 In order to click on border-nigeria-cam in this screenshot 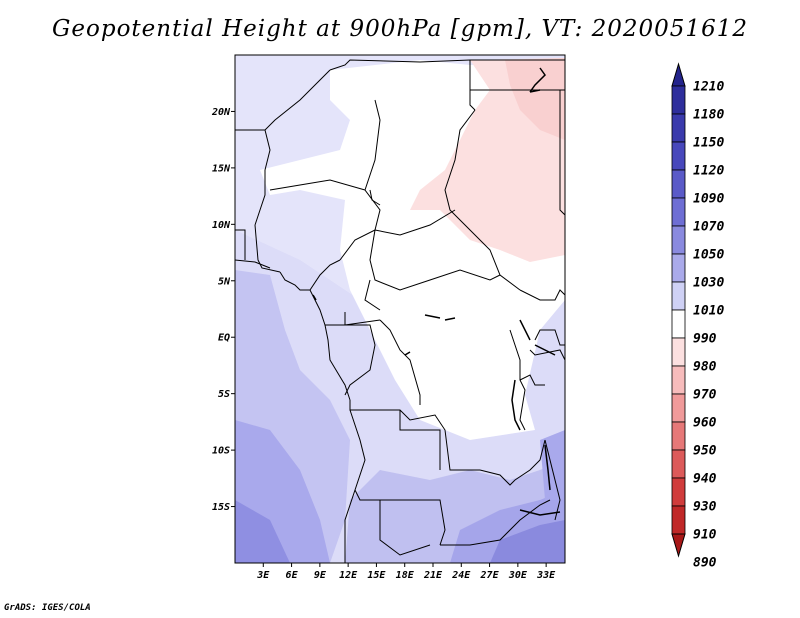, I will do `click(310, 275)`.